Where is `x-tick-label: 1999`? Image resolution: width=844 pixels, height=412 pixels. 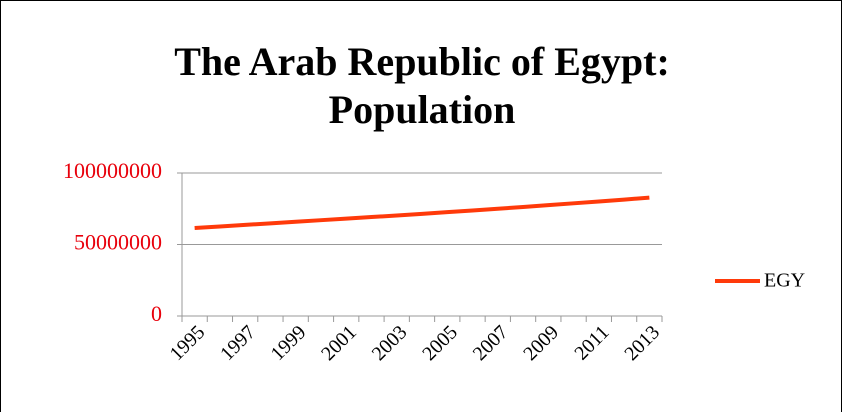 x-tick-label: 1999 is located at coordinates (289, 343).